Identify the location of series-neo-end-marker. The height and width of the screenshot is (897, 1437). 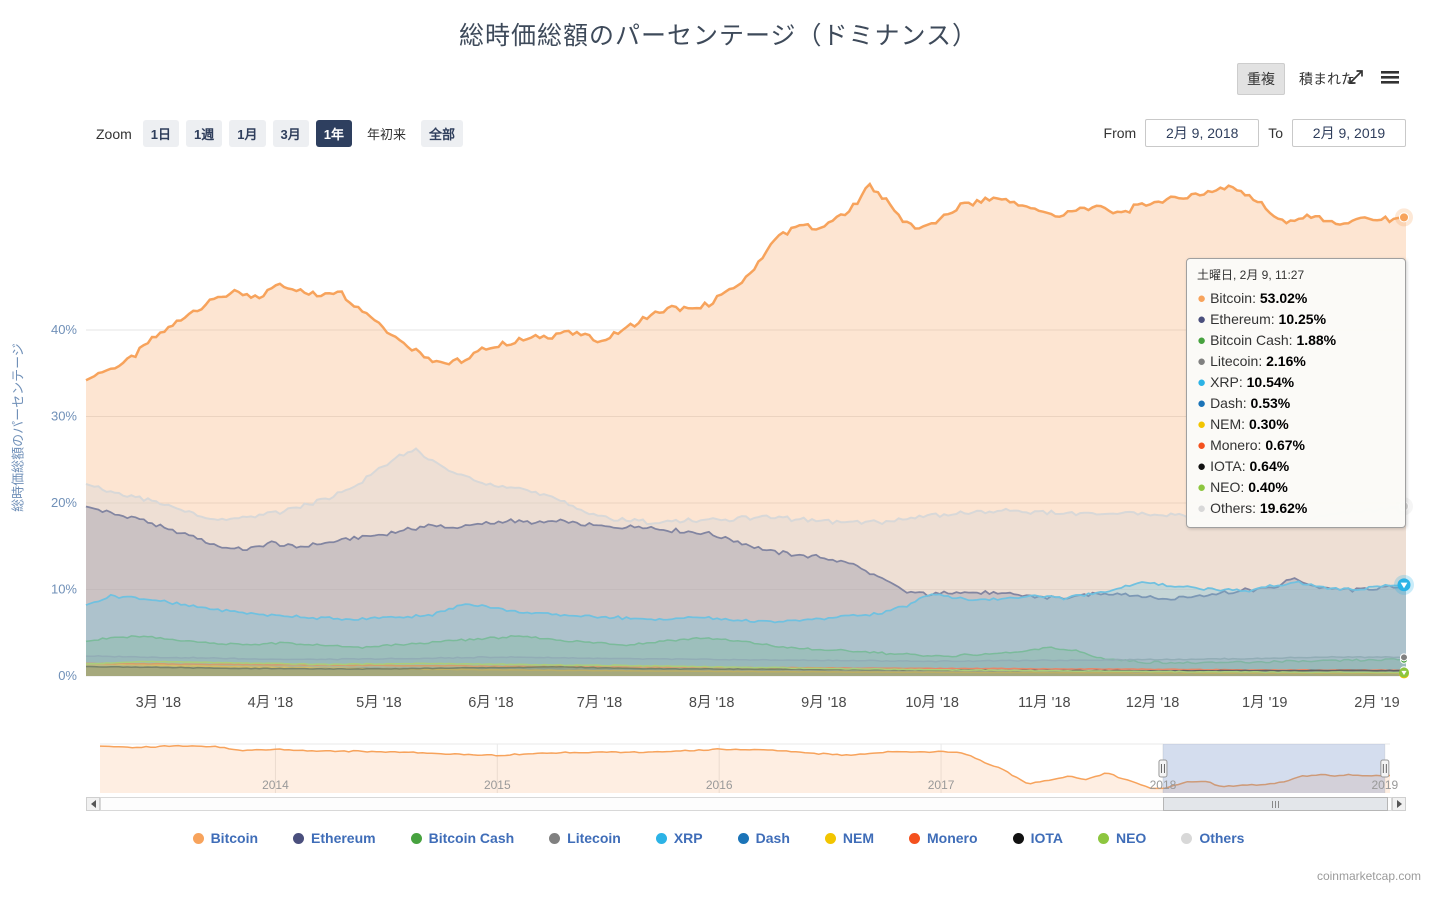
(1404, 673).